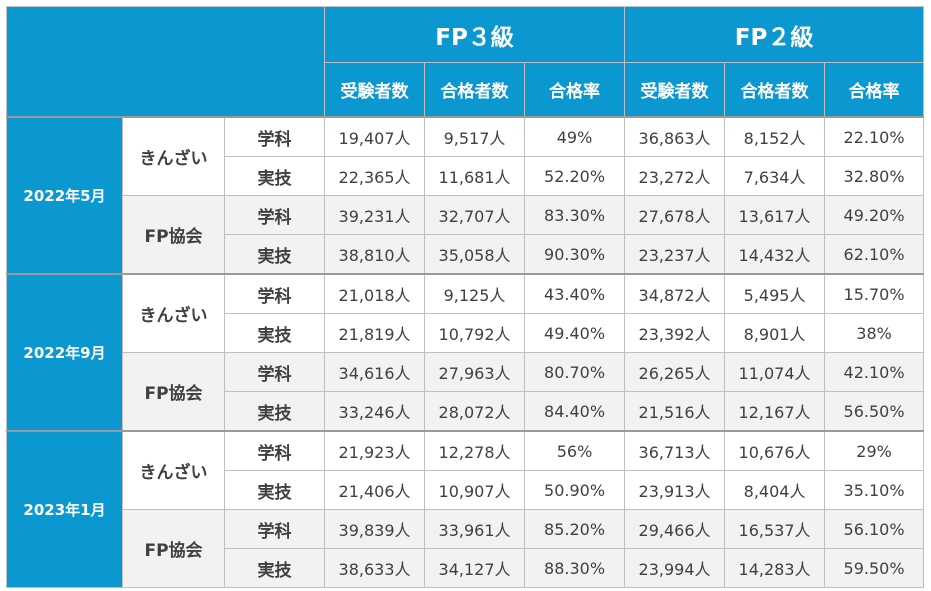 The image size is (931, 591). Describe the element at coordinates (475, 136) in the screenshot. I see `value-cell: 9,517人` at that location.